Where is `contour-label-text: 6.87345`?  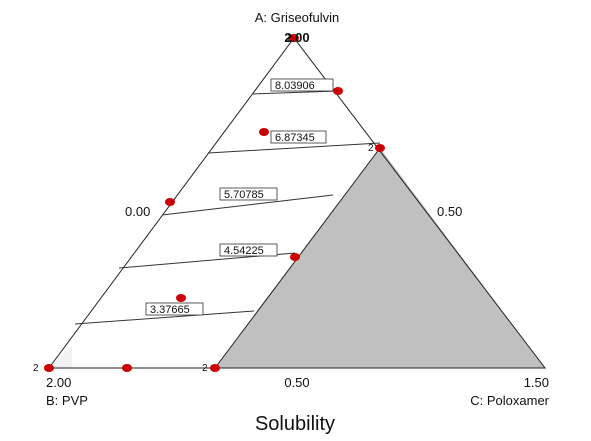 contour-label-text: 6.87345 is located at coordinates (295, 138).